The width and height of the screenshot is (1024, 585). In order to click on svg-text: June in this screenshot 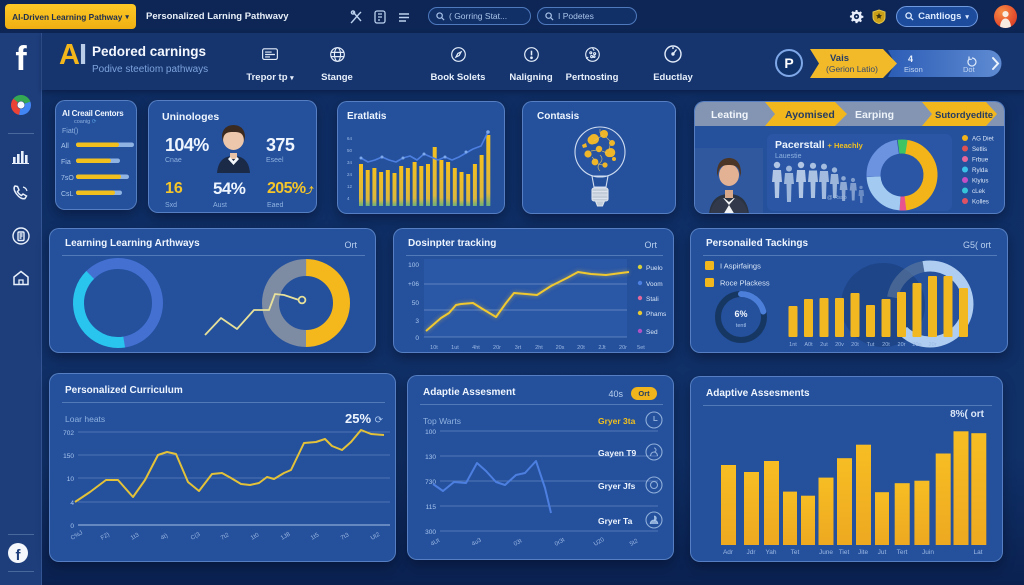, I will do `click(826, 552)`.